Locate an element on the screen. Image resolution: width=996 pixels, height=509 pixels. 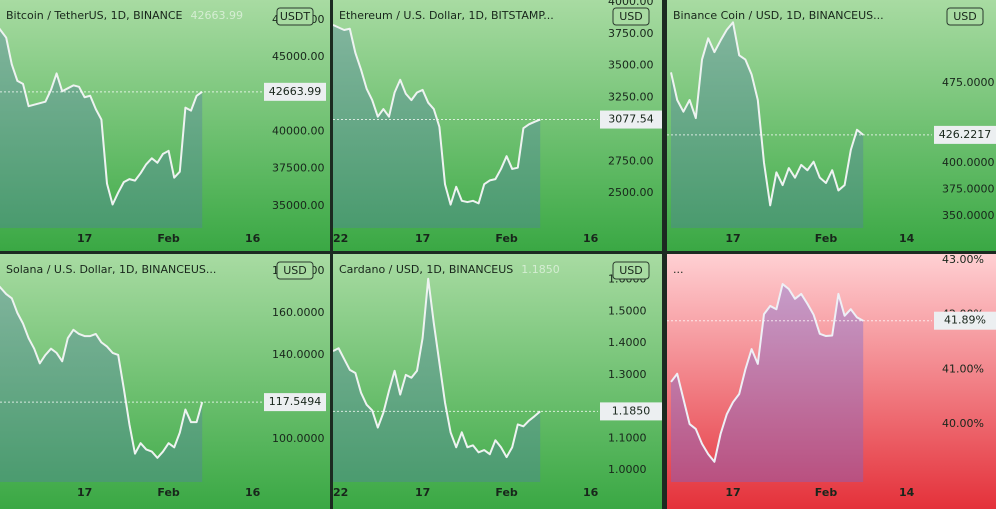
last-price-label: 42663.99 is located at coordinates (295, 91).